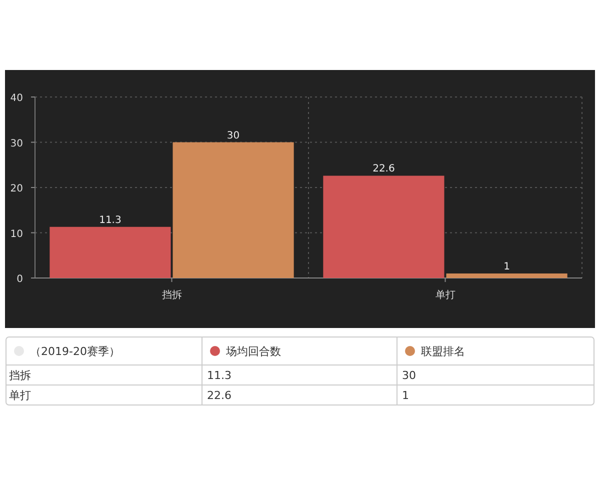  Describe the element at coordinates (253, 351) in the screenshot. I see `legend-label: 场均回合数` at that location.